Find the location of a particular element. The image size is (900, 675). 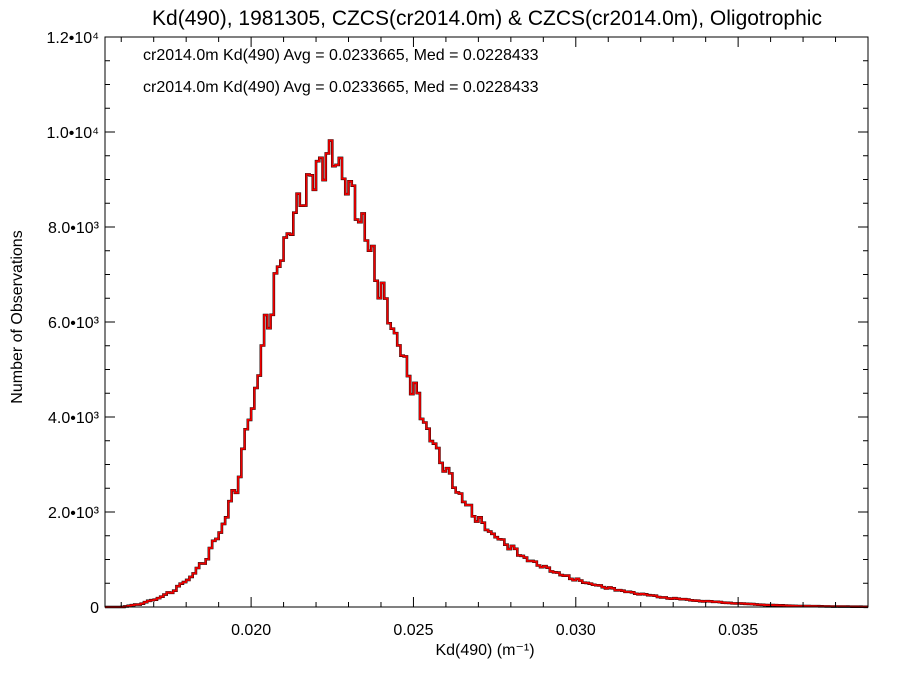

y-tick-label: 8.0•10³ is located at coordinates (74, 228).